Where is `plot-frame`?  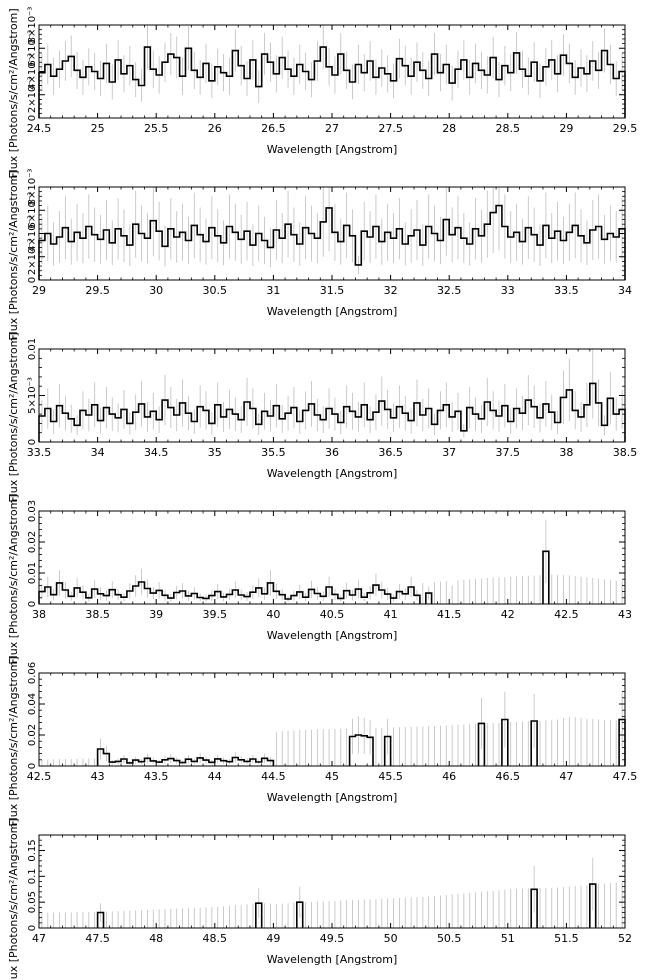 plot-frame is located at coordinates (332, 395).